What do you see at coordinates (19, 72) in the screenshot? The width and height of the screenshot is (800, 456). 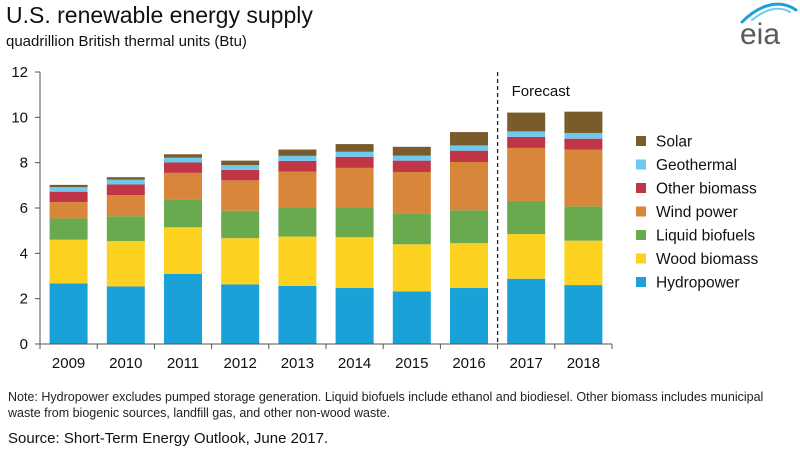 I see `y-tick-label: 12` at bounding box center [19, 72].